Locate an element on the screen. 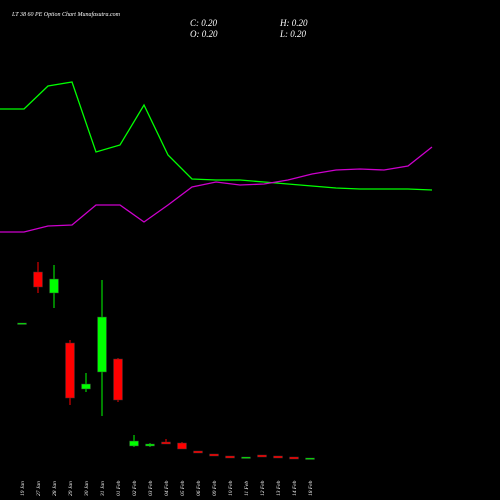 This screenshot has width=500, height=500. x-tick-label: 02 Feb is located at coordinates (135, 488).